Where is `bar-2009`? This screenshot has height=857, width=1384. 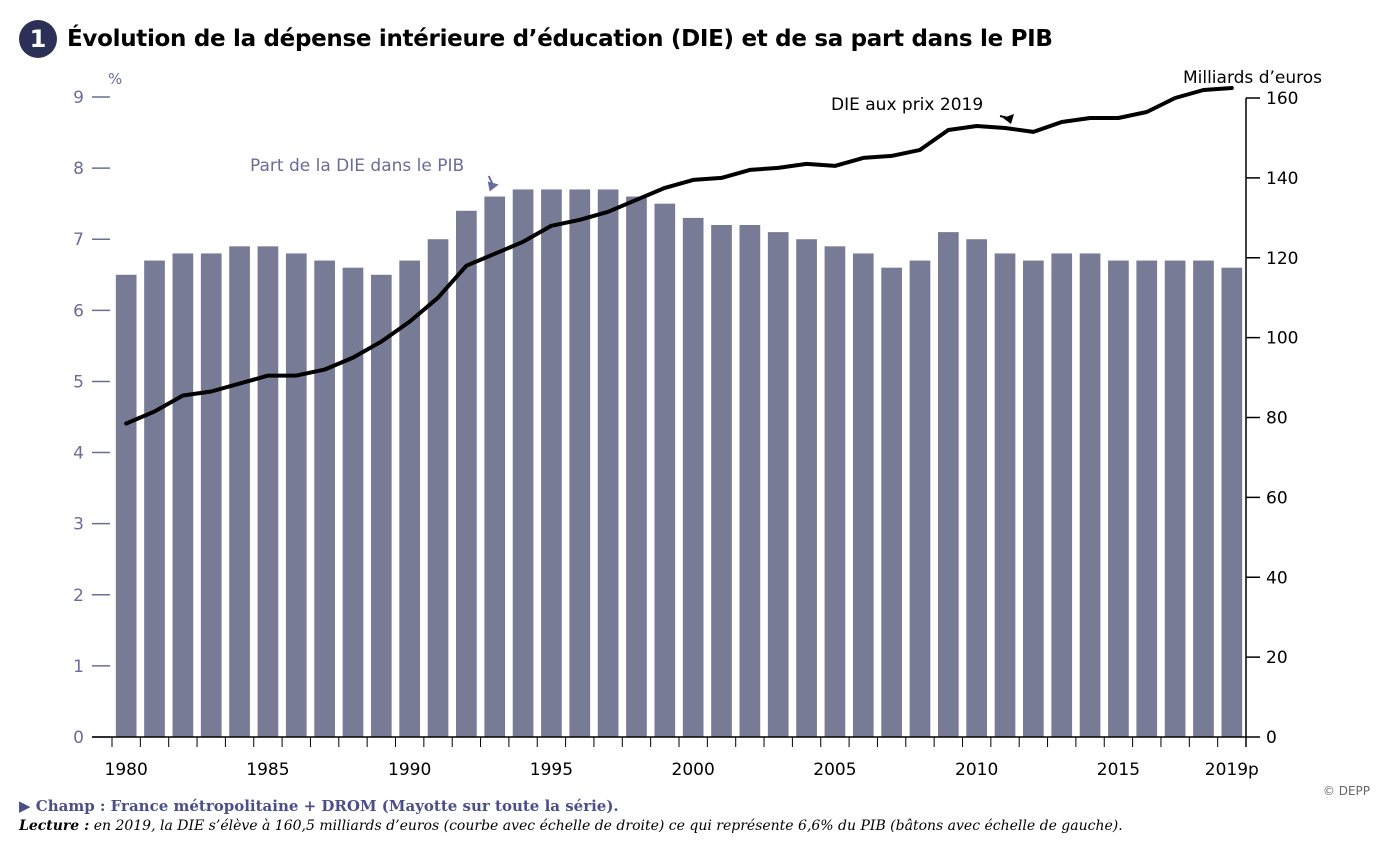 bar-2009 is located at coordinates (948, 484).